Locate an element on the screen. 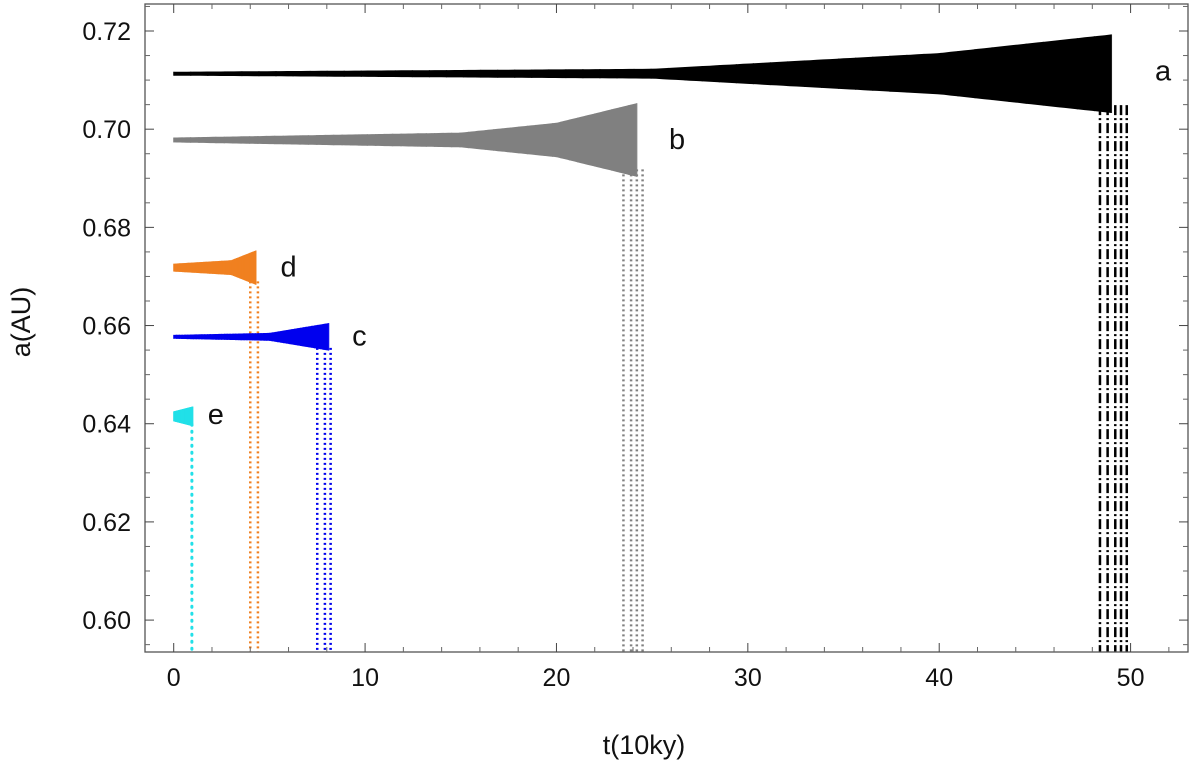  series-label-b: b is located at coordinates (677, 140).